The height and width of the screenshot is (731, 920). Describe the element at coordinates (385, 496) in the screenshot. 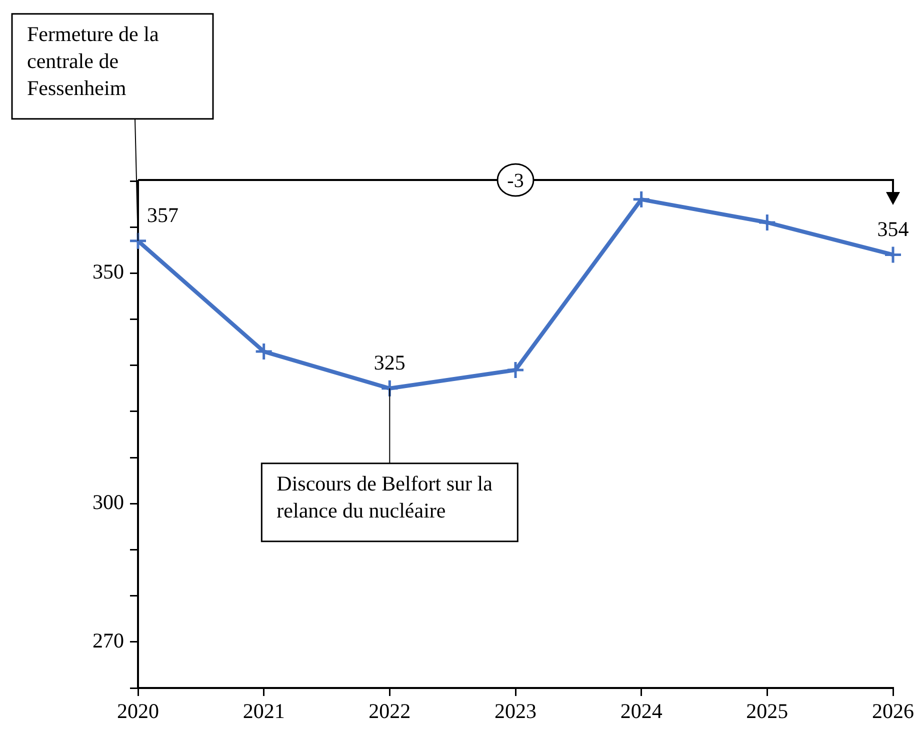

I see `annotation: Discours de Belfort sur la relance du nucléaire` at that location.